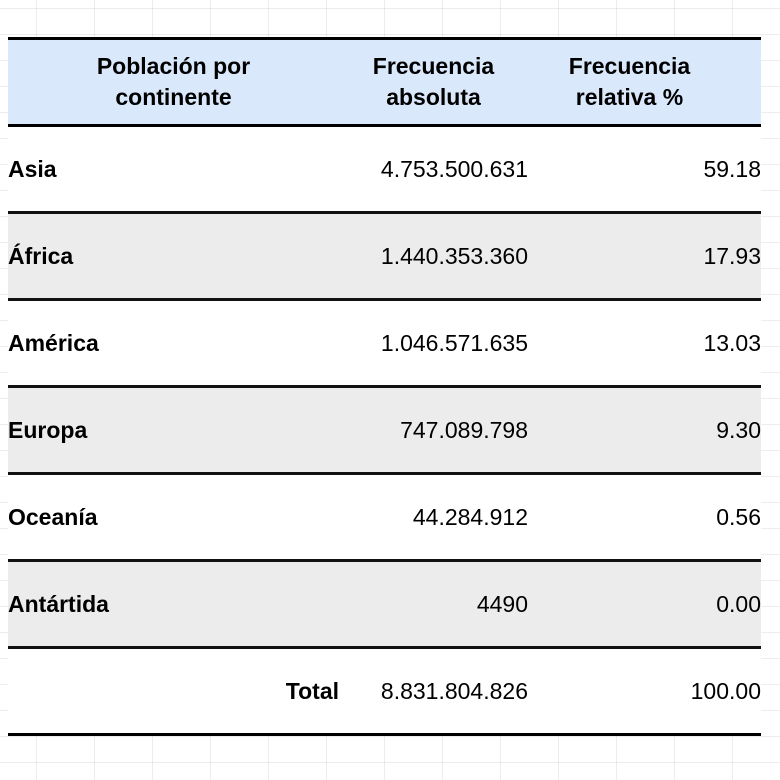 The height and width of the screenshot is (780, 780). I want to click on continent-cell: Europa, so click(173, 430).